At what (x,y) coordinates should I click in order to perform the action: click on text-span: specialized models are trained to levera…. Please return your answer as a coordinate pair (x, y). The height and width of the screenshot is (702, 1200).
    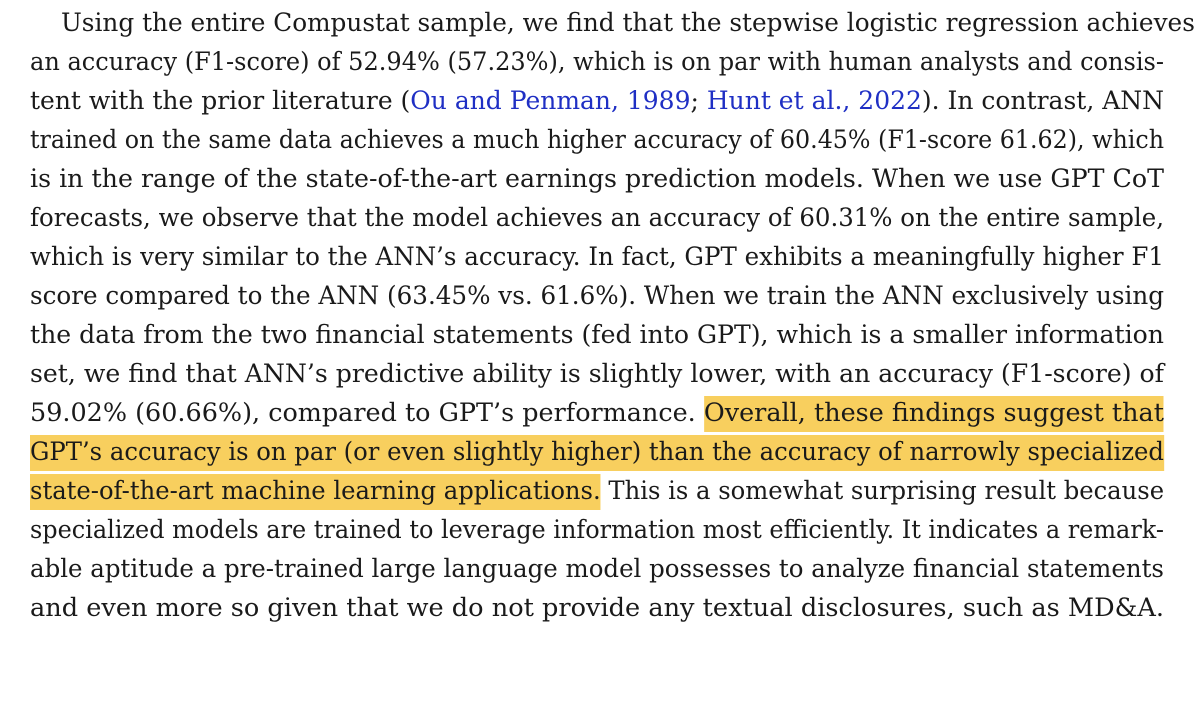
    Looking at the image, I should click on (597, 530).